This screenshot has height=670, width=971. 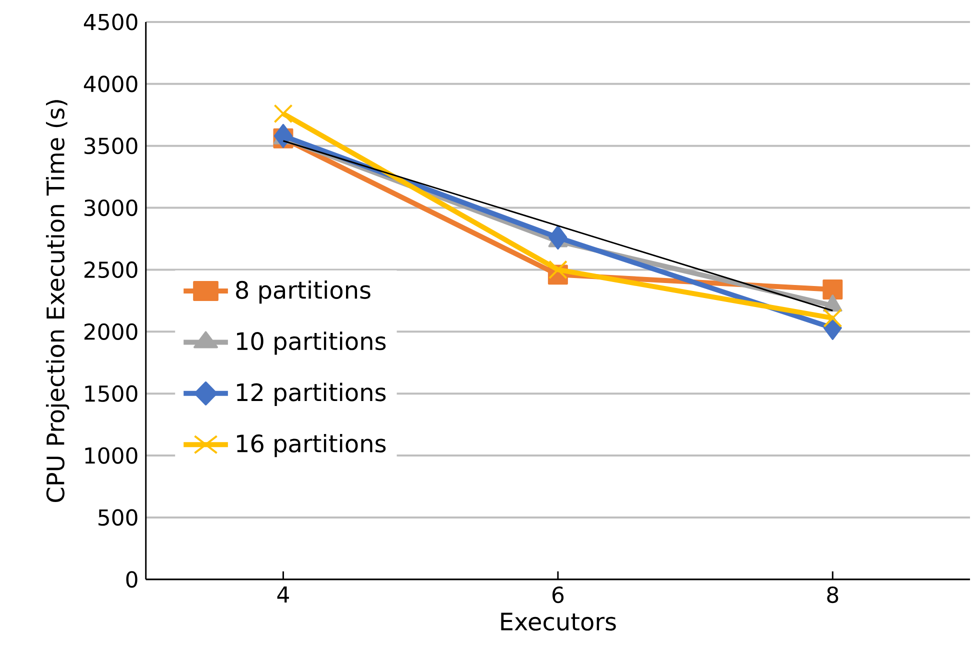 What do you see at coordinates (558, 621) in the screenshot?
I see `x-axis-title: Executors` at bounding box center [558, 621].